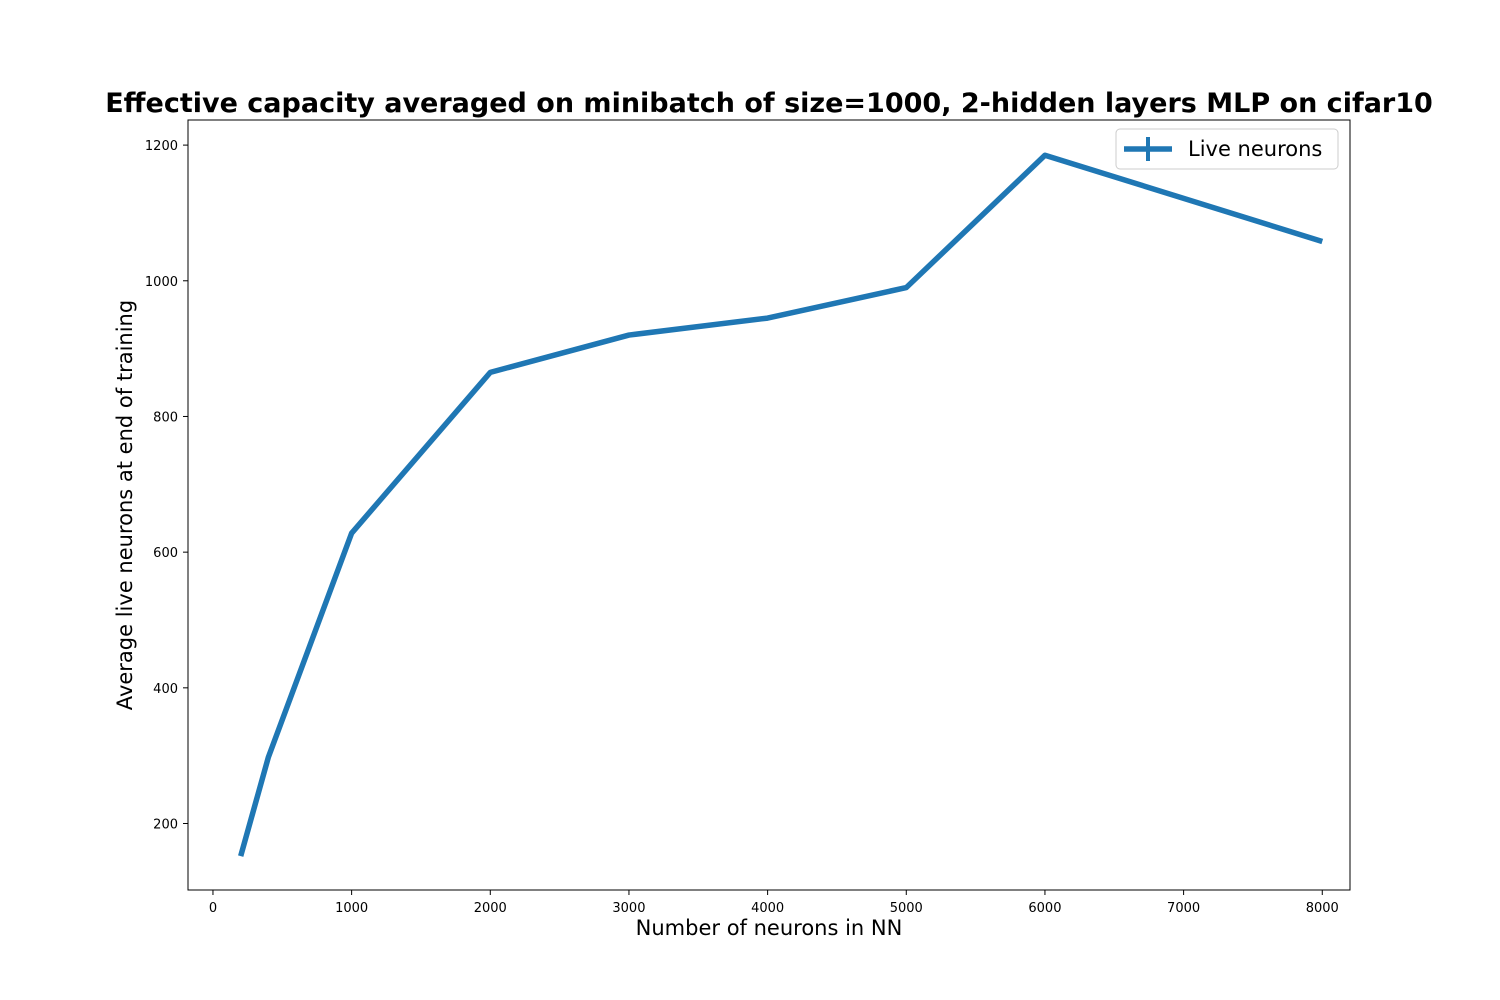  Describe the element at coordinates (1183, 908) in the screenshot. I see `x-tick-label: 7000` at that location.